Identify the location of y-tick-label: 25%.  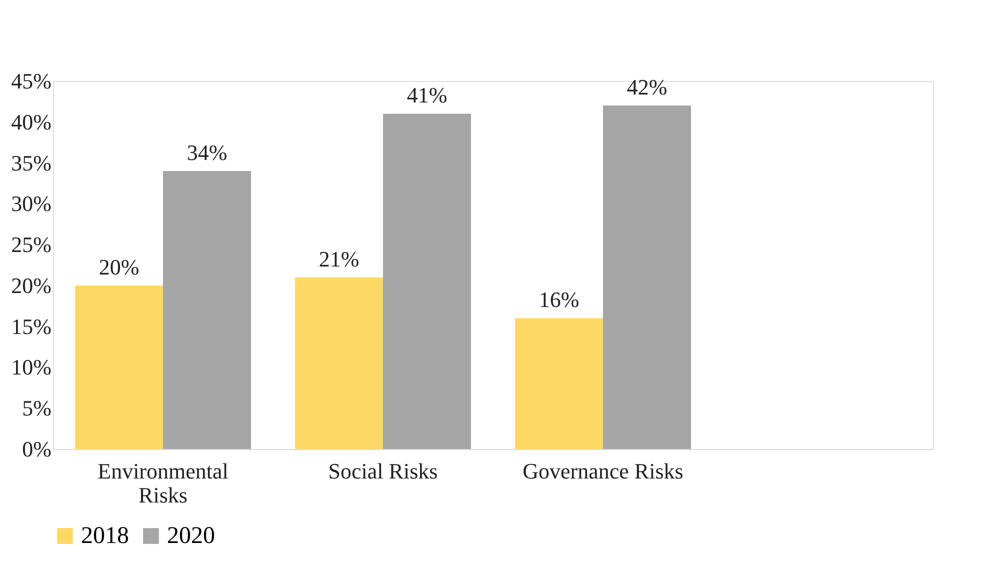
(31, 245).